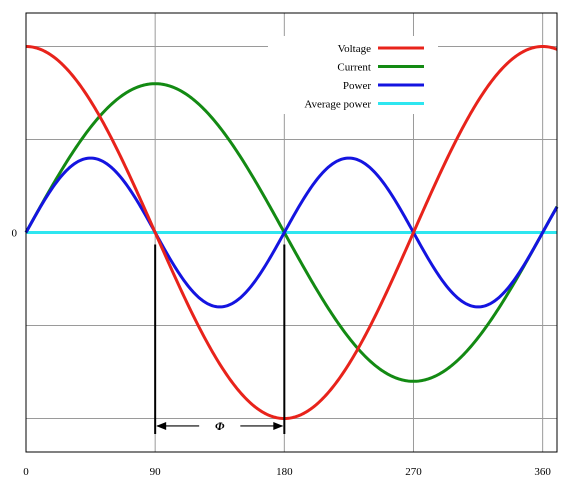 This screenshot has height=491, width=578. What do you see at coordinates (161, 425) in the screenshot?
I see `phi-arrowhead-left` at bounding box center [161, 425].